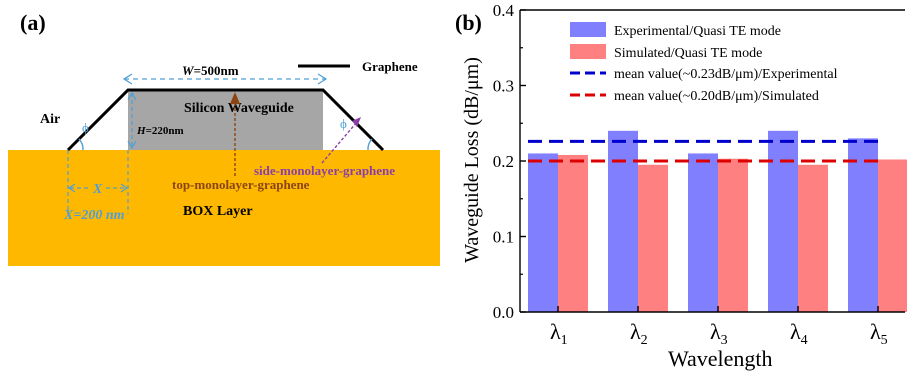  Describe the element at coordinates (235, 98) in the screenshot. I see `top-graphene-arrowhead` at that location.